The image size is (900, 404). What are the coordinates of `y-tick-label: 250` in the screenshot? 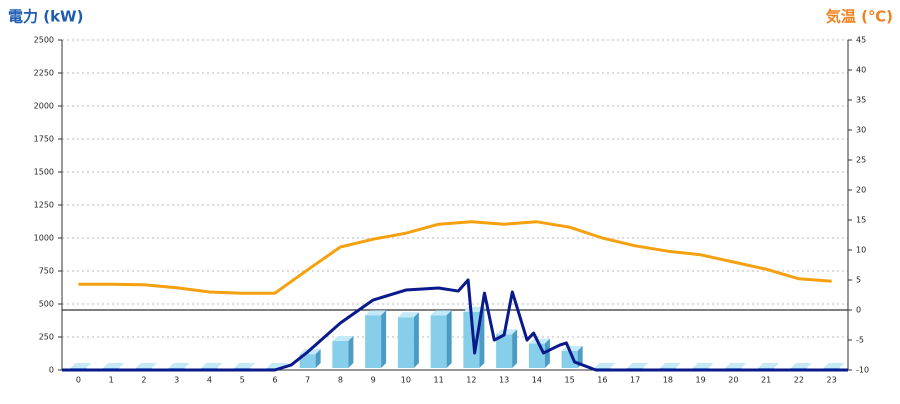 It's located at (46, 337).